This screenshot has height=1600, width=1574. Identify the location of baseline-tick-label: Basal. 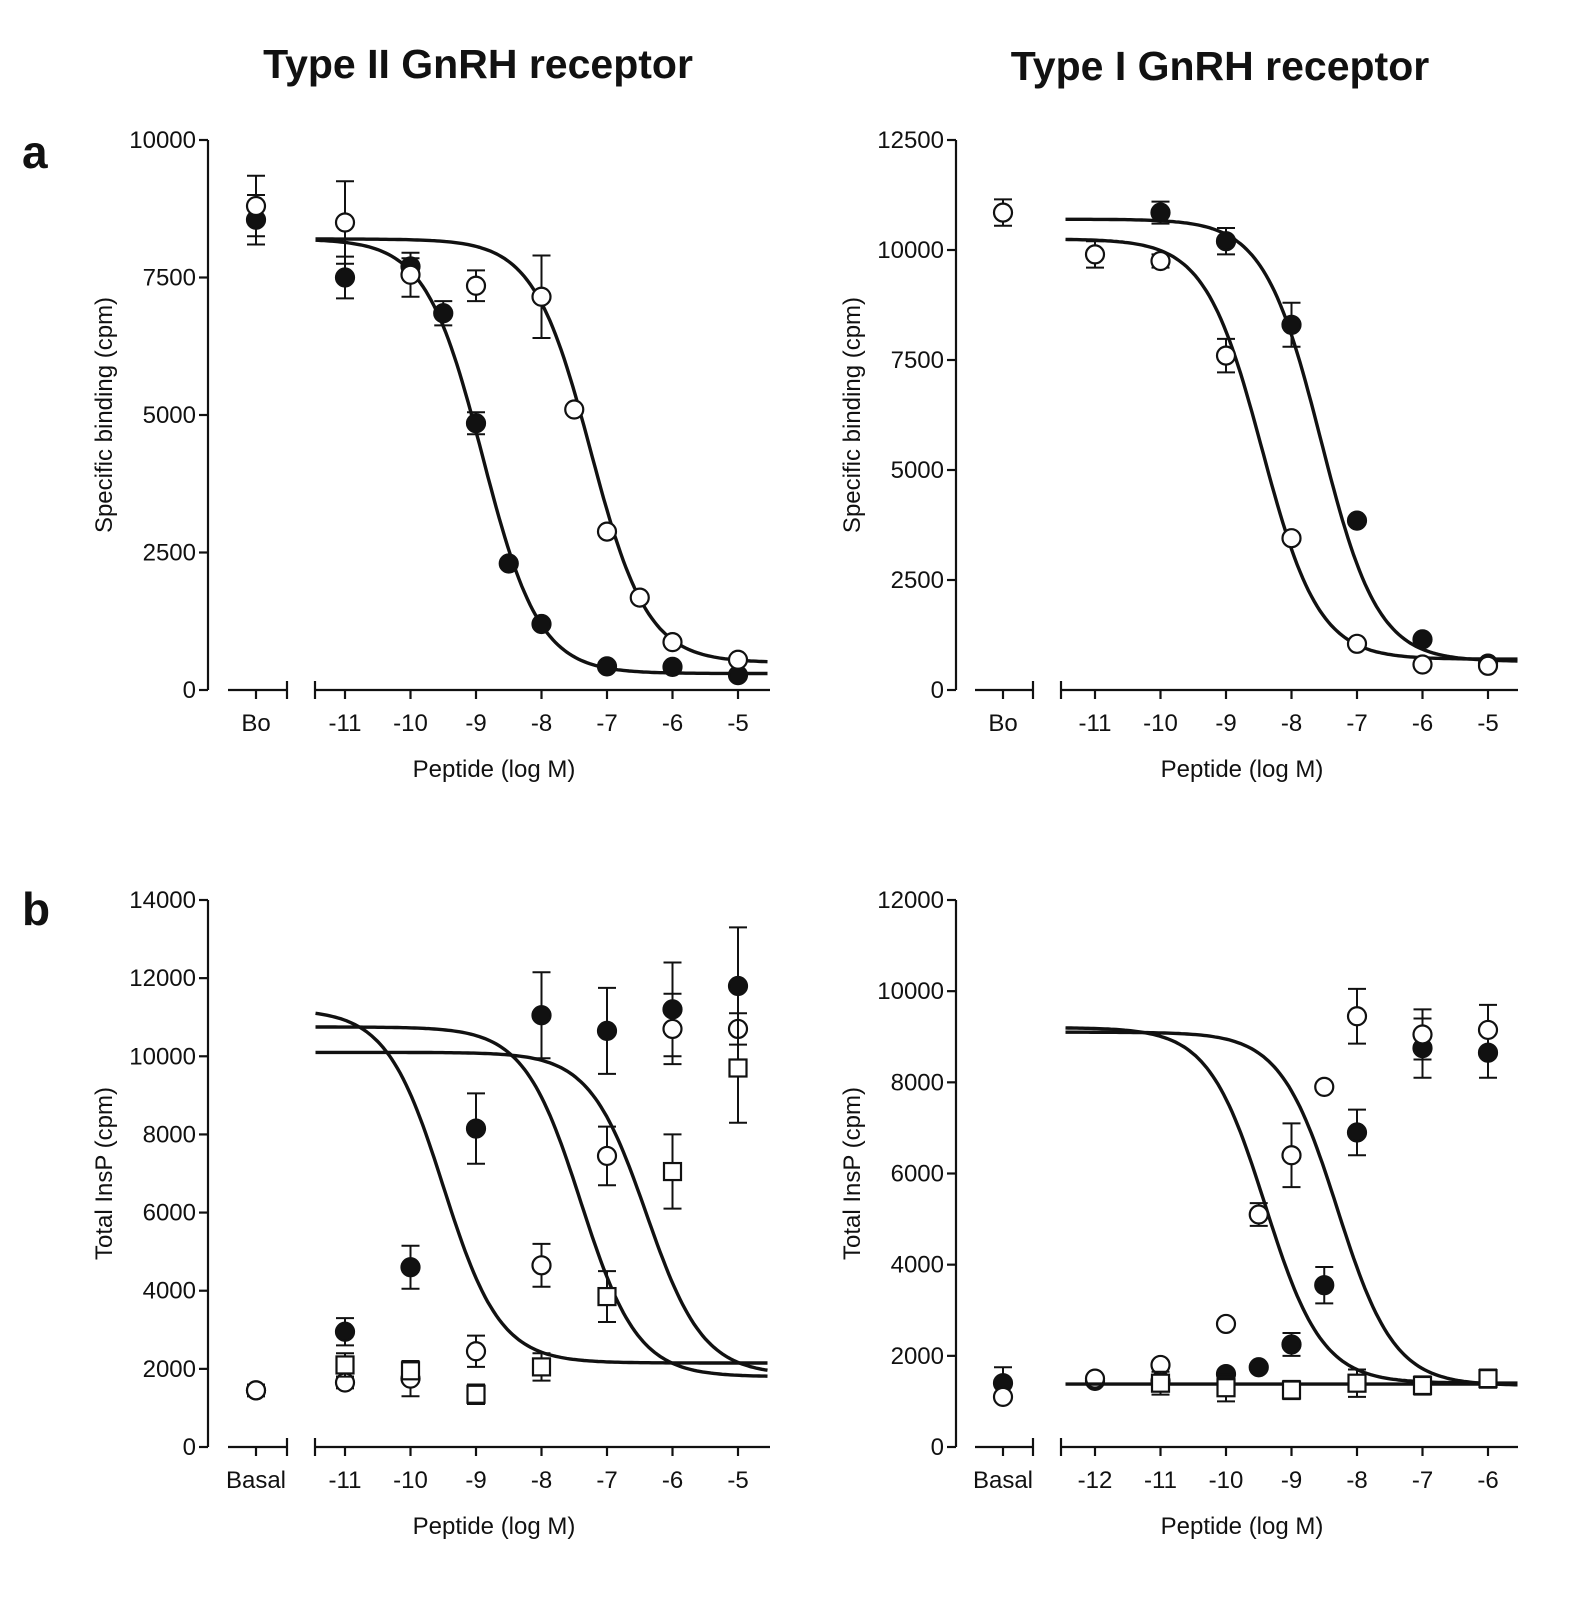
(256, 1480).